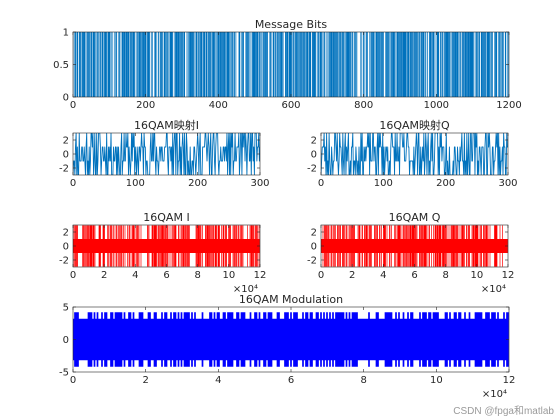 The height and width of the screenshot is (420, 560). I want to click on waveform-modulation, so click(291, 339).